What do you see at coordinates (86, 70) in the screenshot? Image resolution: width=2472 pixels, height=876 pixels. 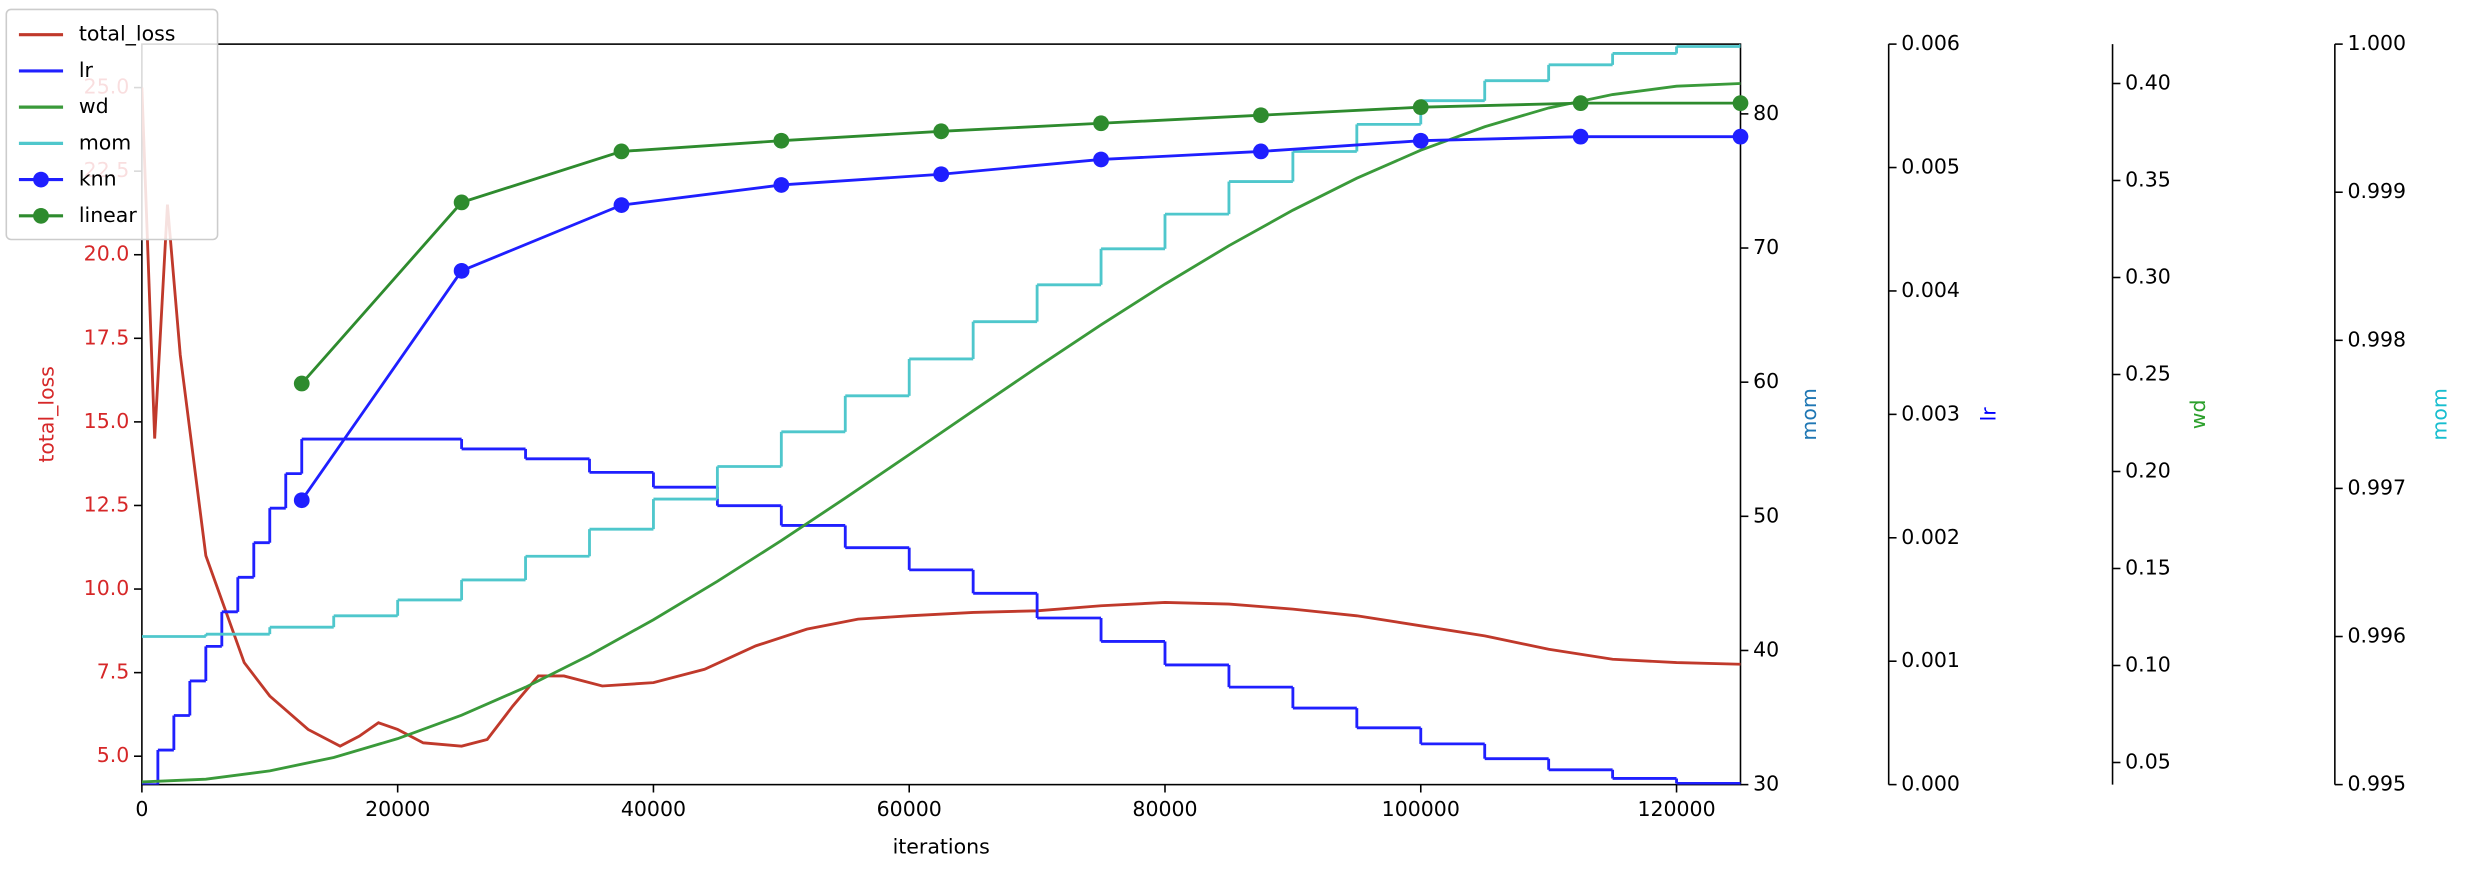 I see `legend-label: lr` at bounding box center [86, 70].